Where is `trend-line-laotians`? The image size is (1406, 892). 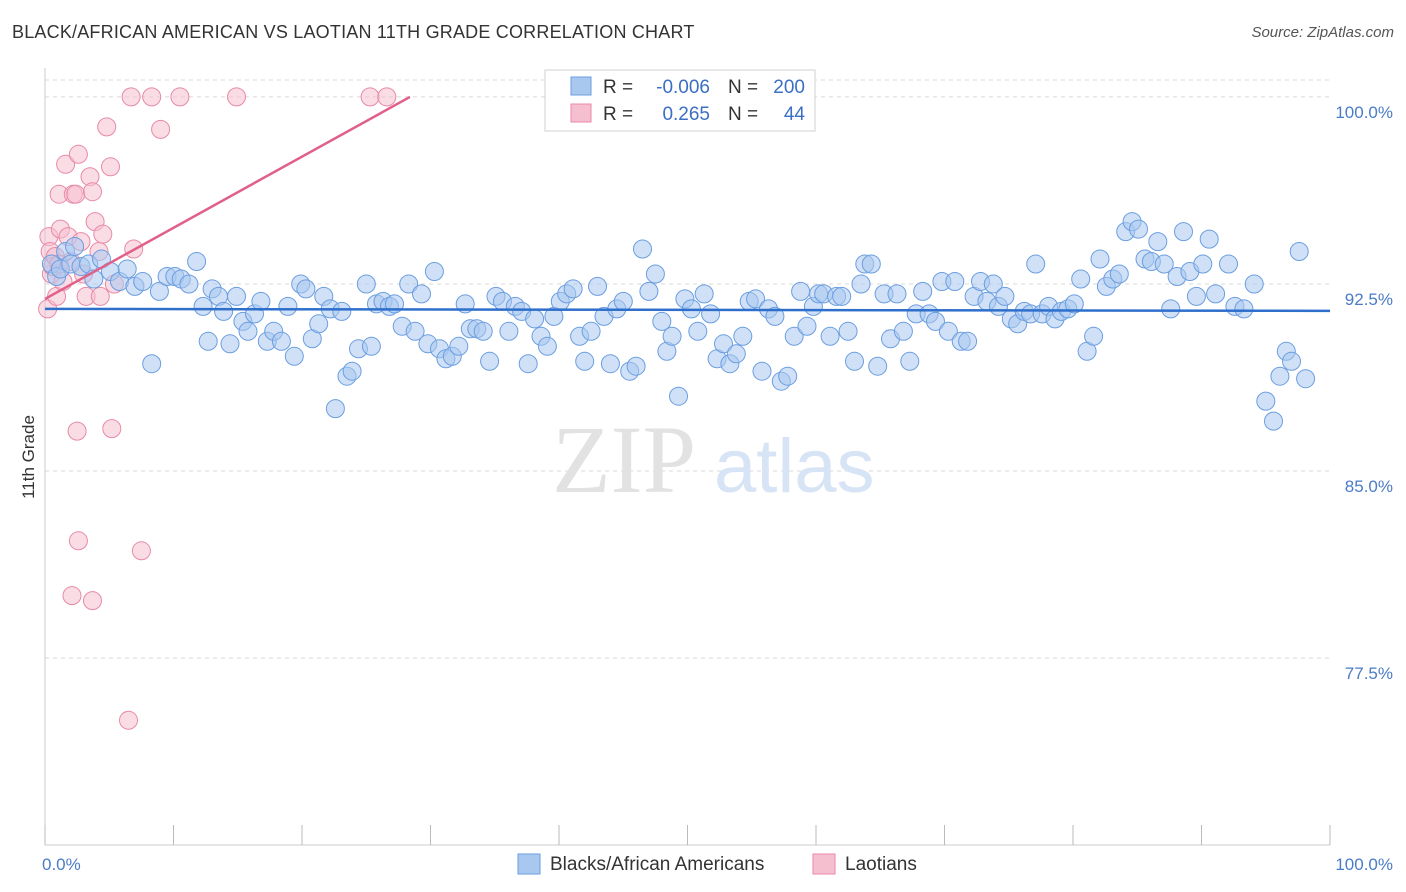 trend-line-laotians is located at coordinates (227, 198).